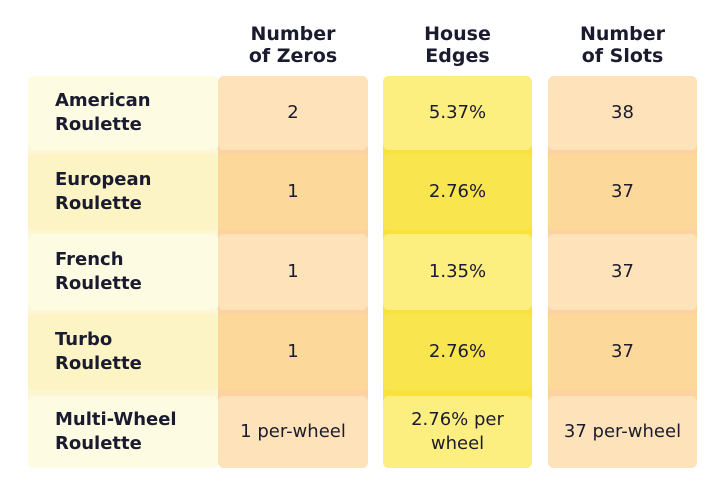 The height and width of the screenshot is (500, 725). Describe the element at coordinates (293, 45) in the screenshot. I see `column-header: Number of Zeros` at that location.